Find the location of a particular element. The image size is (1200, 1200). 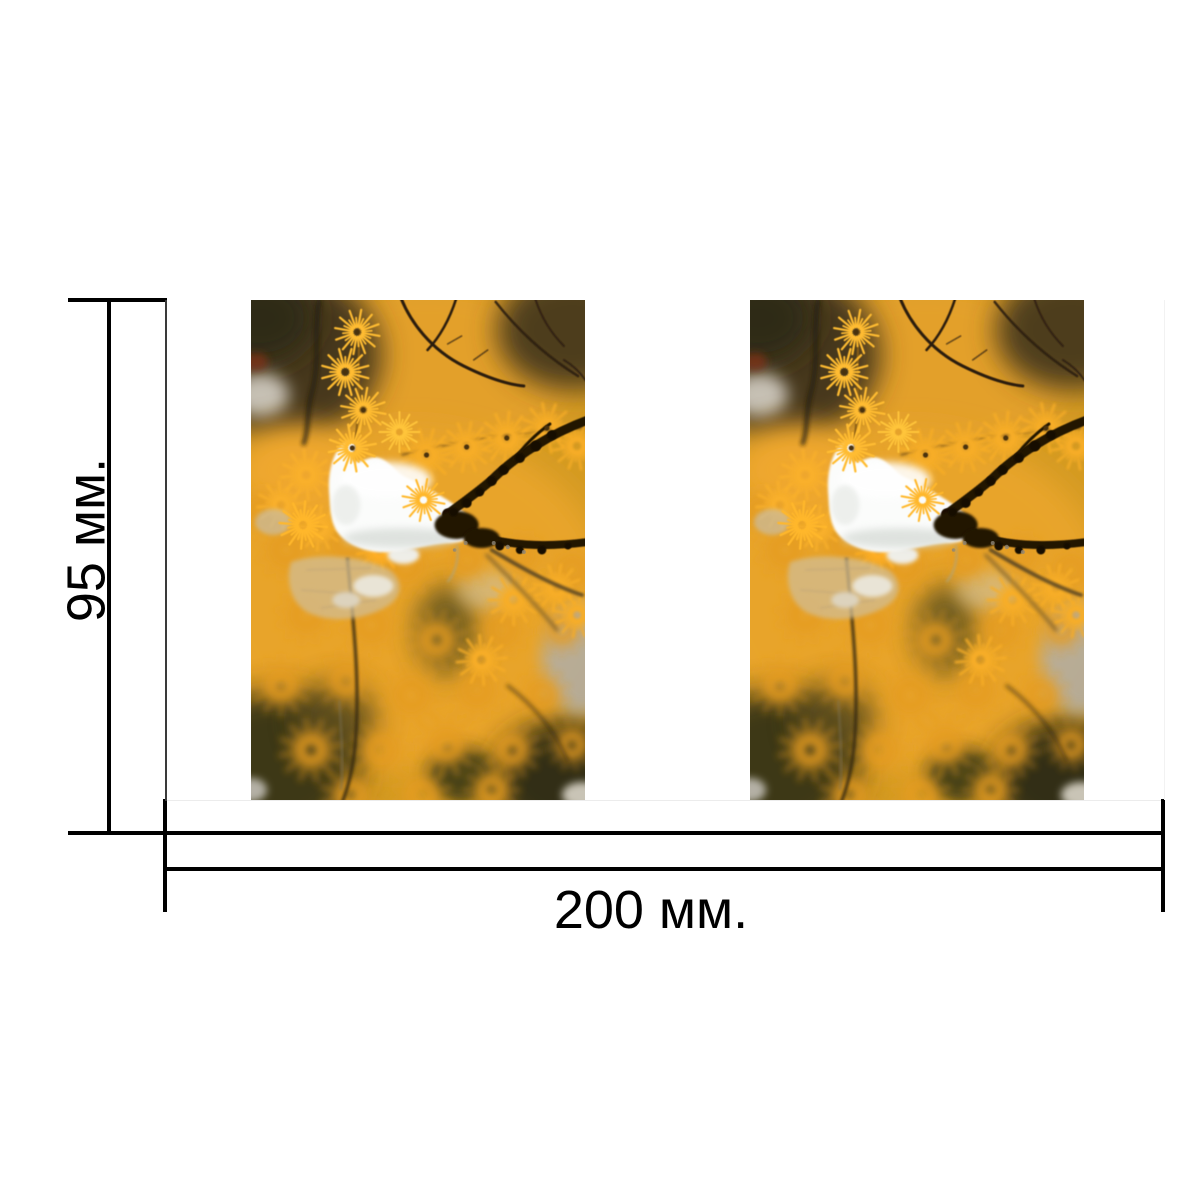

width-dimension-right-tick is located at coordinates (1163, 855).